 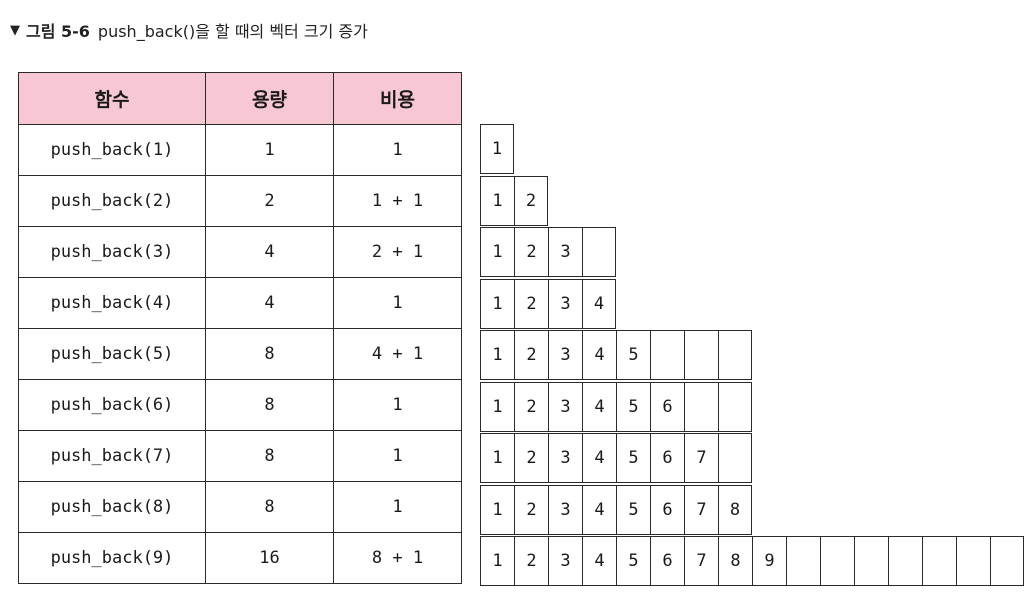 What do you see at coordinates (112, 201) in the screenshot?
I see `cell-function: push_back(2)` at bounding box center [112, 201].